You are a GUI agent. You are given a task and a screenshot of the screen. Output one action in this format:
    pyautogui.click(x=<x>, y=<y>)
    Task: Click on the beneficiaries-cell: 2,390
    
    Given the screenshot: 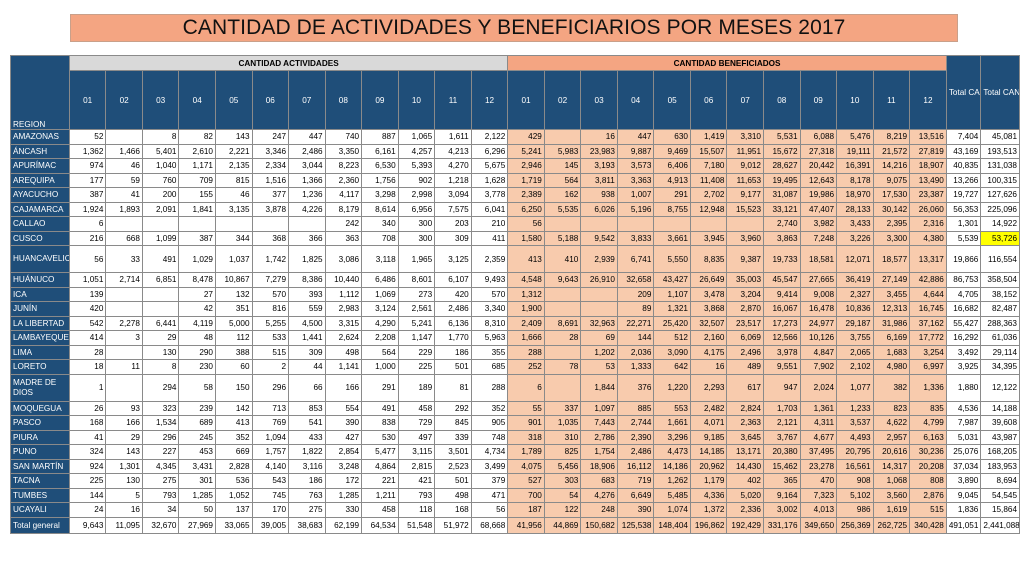 What is the action you would take?
    pyautogui.click(x=635, y=437)
    